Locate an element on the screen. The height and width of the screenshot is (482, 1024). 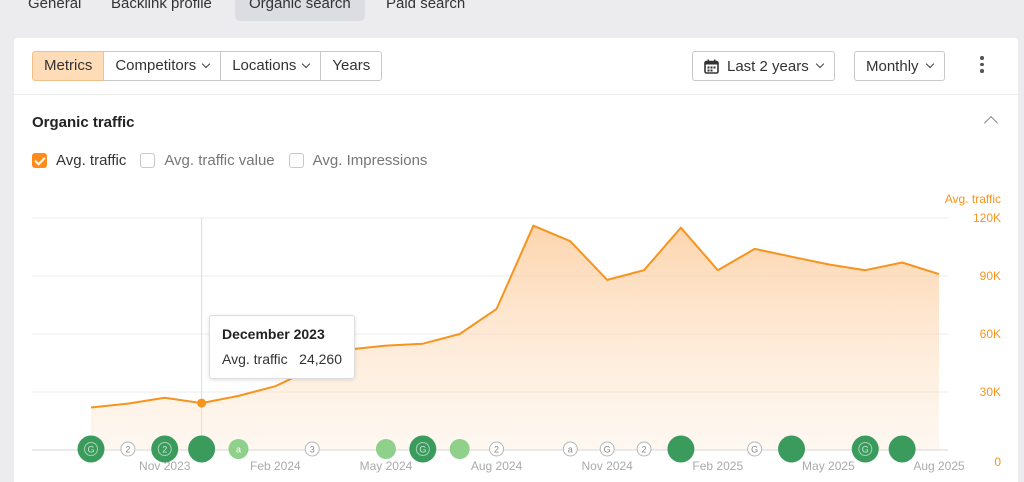
locations-dropdown: Locations is located at coordinates (271, 66).